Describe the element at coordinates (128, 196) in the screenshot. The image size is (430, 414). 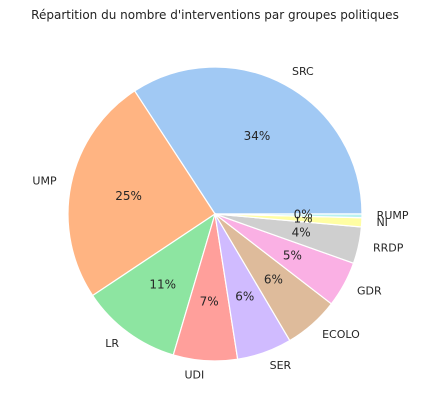
I see `slice-pct-ump: 25%` at that location.